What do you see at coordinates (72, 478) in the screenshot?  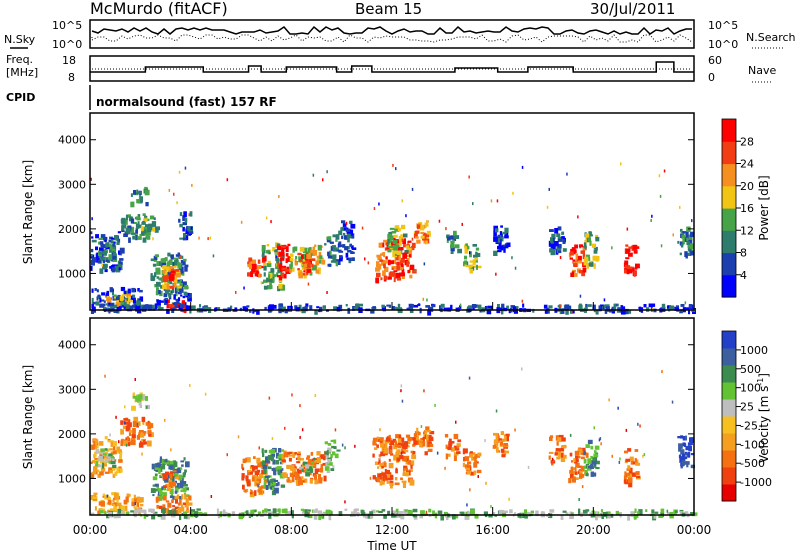 I see `y-tick-label: 1000` at bounding box center [72, 478].